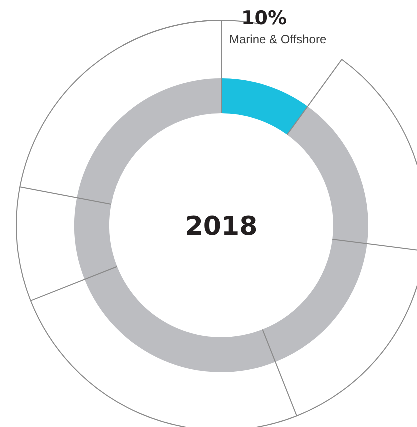  Describe the element at coordinates (278, 39) in the screenshot. I see `slice-label: Marine & Offshore` at that location.